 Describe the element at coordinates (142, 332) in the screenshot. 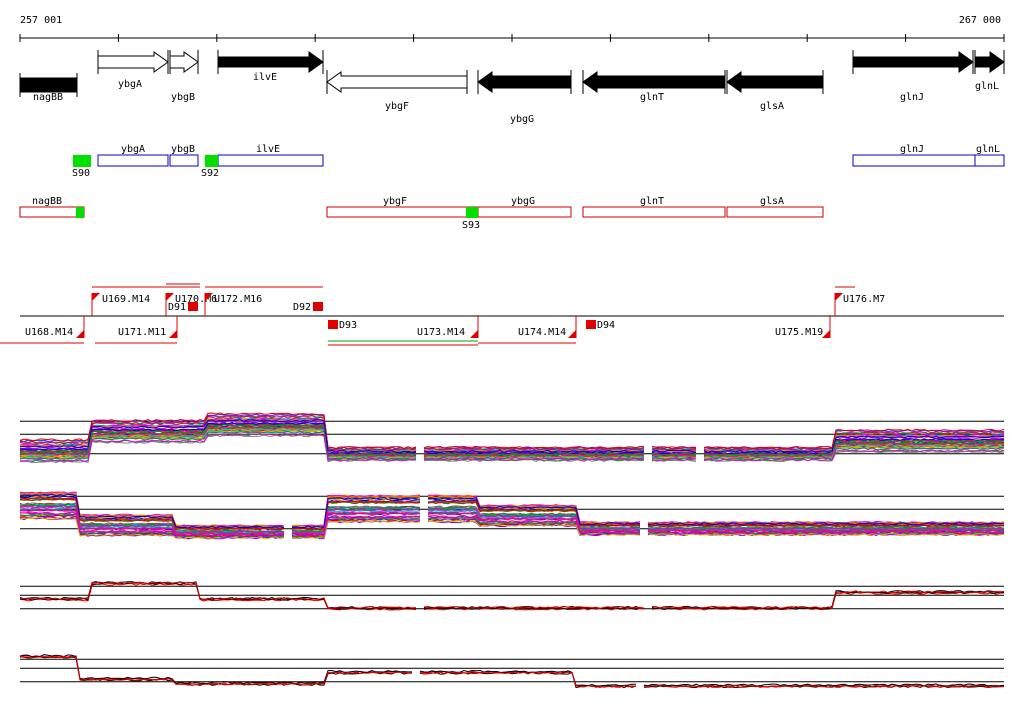

I see `transcript-label: U171.M11` at that location.